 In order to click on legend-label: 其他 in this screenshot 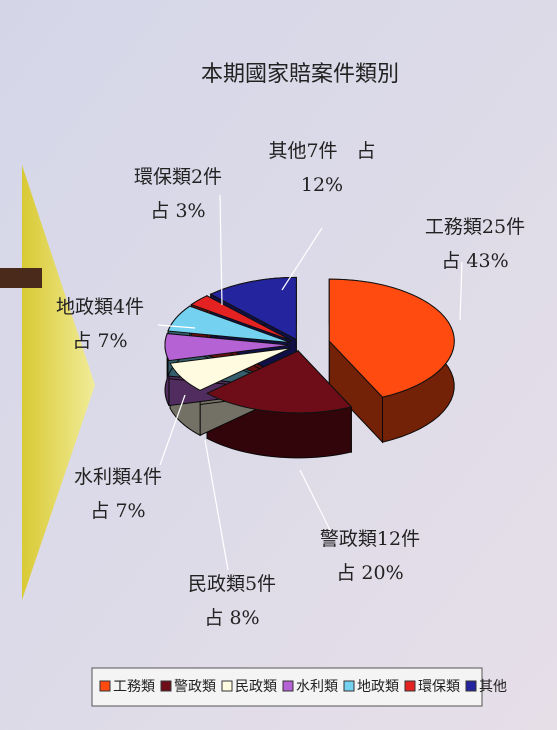, I will do `click(493, 687)`.